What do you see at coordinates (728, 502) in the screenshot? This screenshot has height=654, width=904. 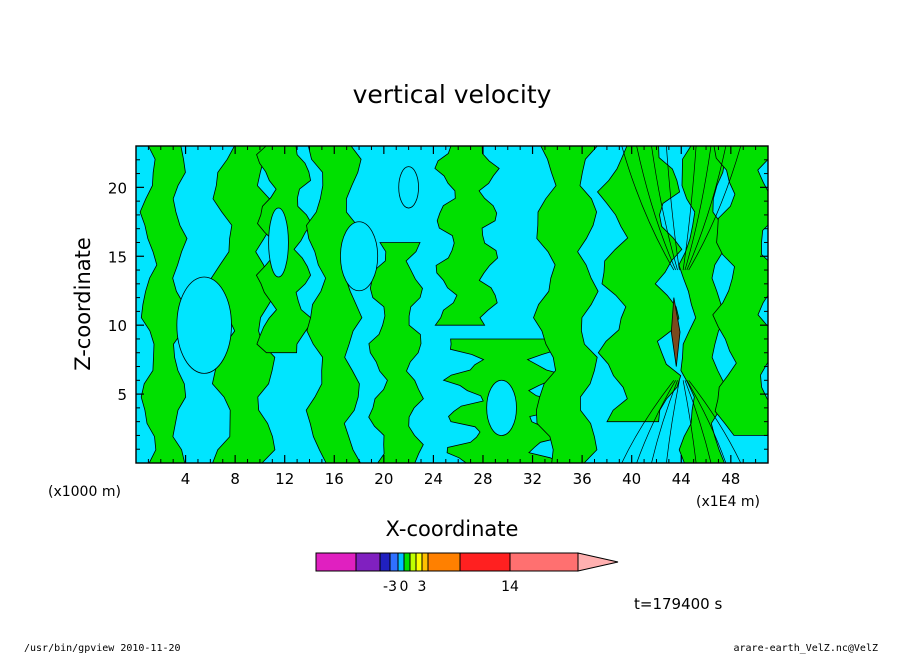 I see `x-unit-right: (x1E4 m)` at bounding box center [728, 502].